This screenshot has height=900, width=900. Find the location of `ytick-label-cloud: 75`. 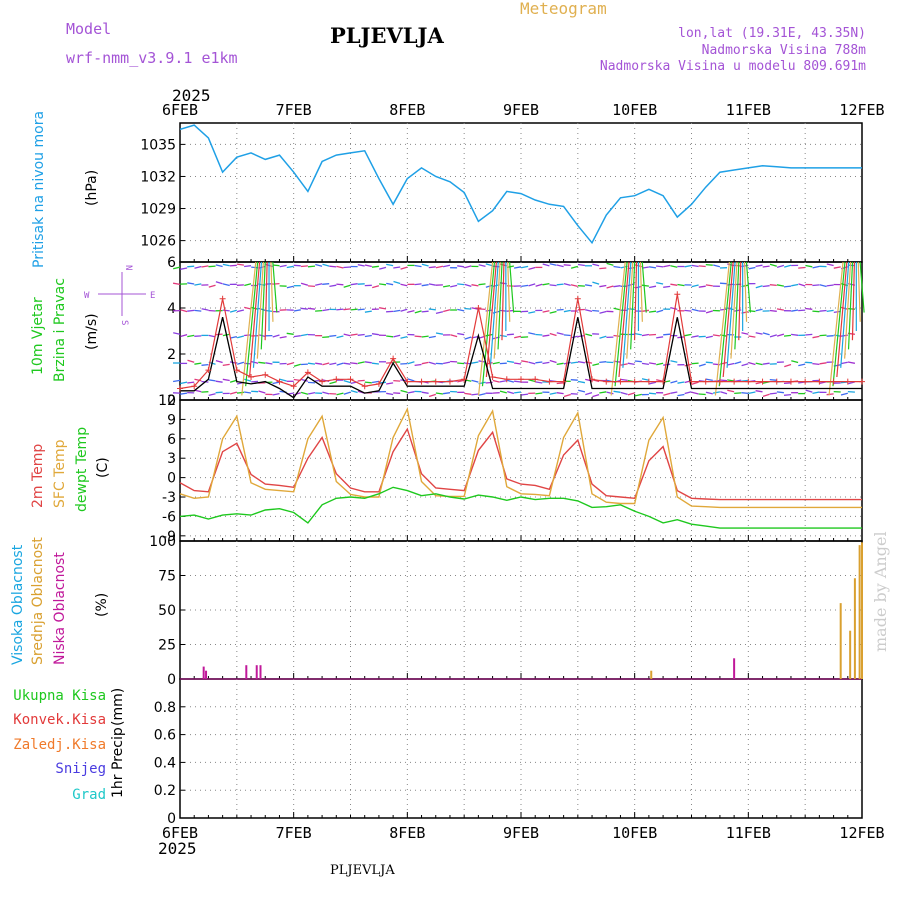

ytick-label-cloud: 75 is located at coordinates (167, 577).